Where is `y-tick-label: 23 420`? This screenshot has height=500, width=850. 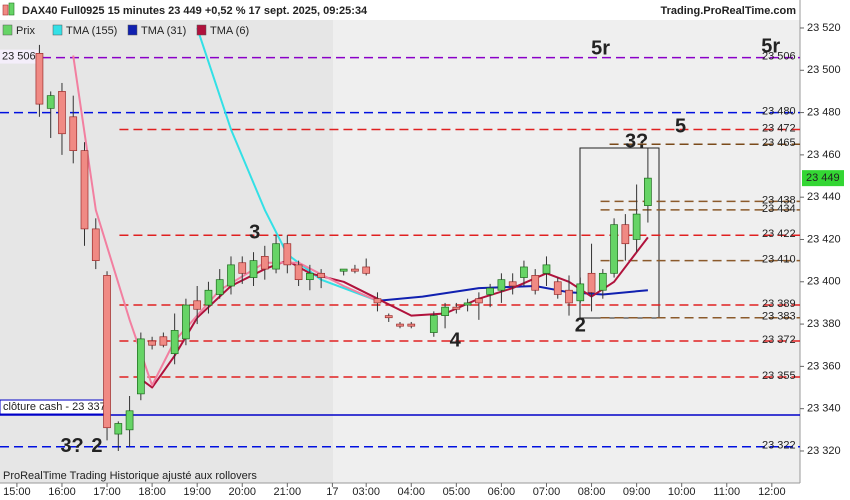
y-tick-label: 23 420 is located at coordinates (824, 239).